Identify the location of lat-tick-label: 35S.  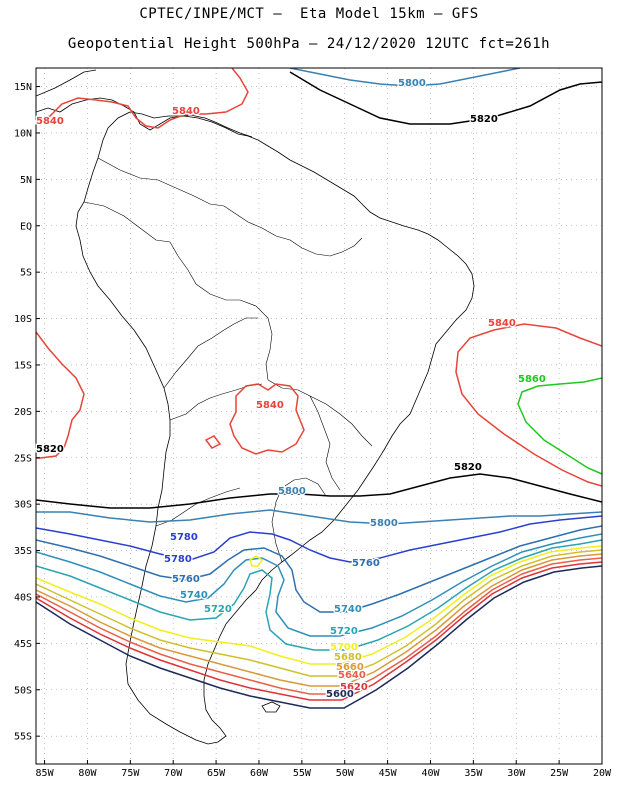
(23, 551).